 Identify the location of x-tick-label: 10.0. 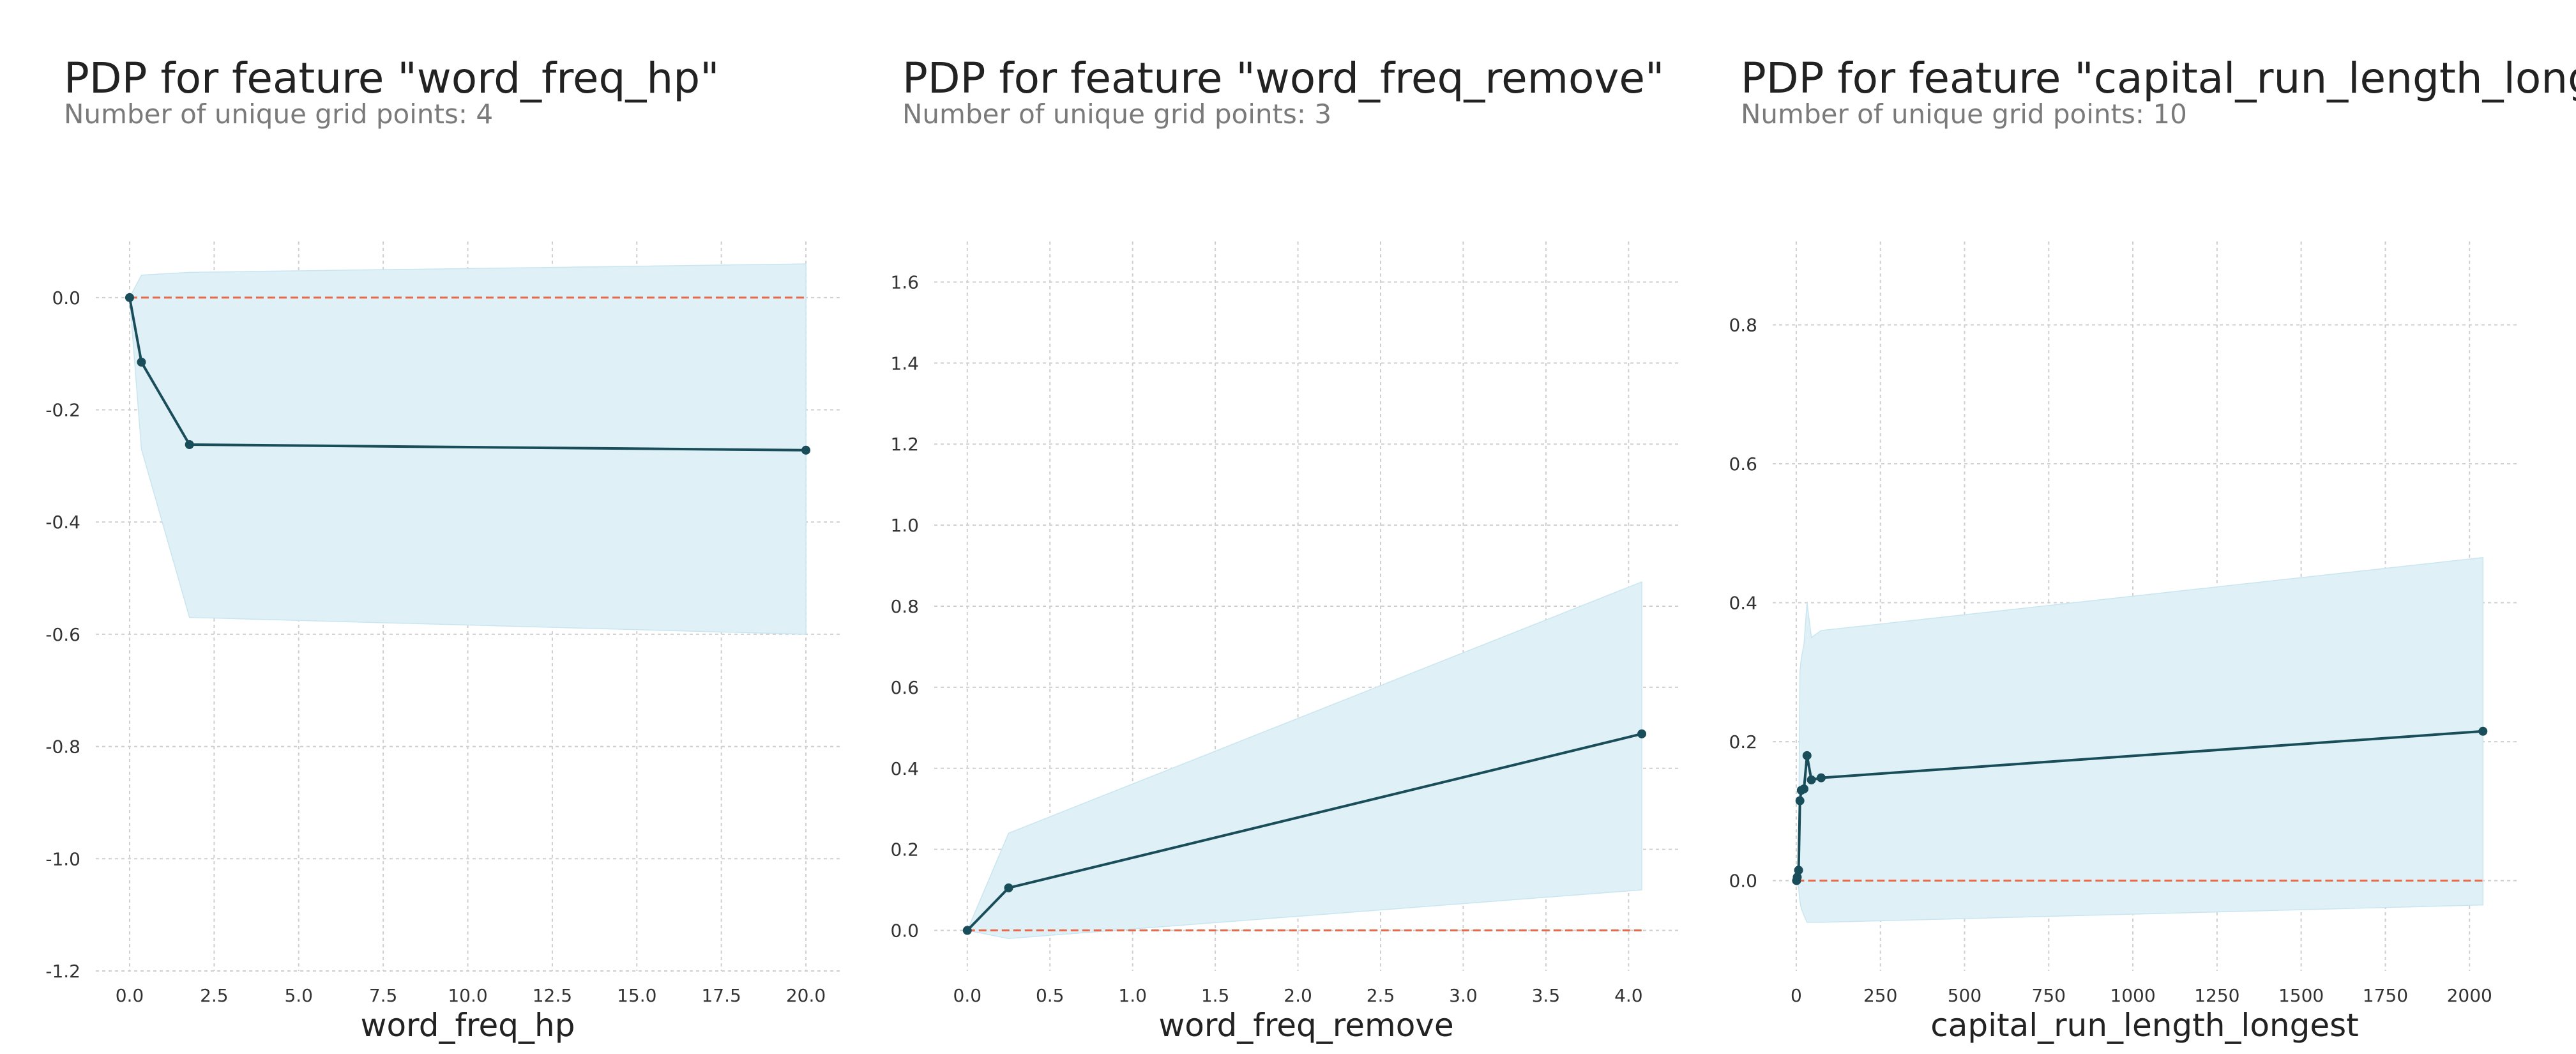
(468, 995).